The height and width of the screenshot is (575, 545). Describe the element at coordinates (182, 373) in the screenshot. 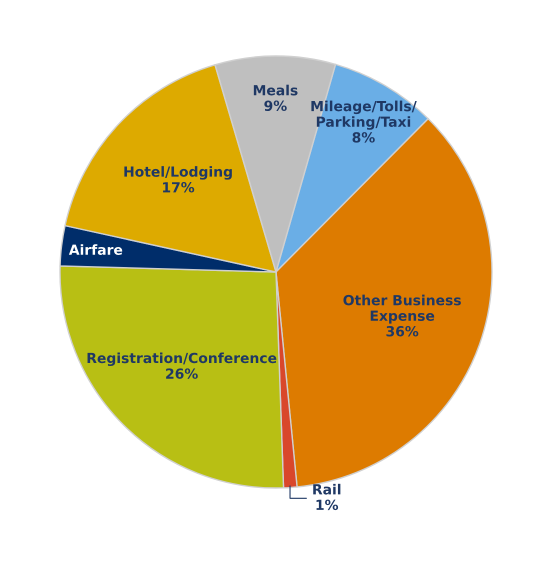

I see `data-label: 26%` at that location.